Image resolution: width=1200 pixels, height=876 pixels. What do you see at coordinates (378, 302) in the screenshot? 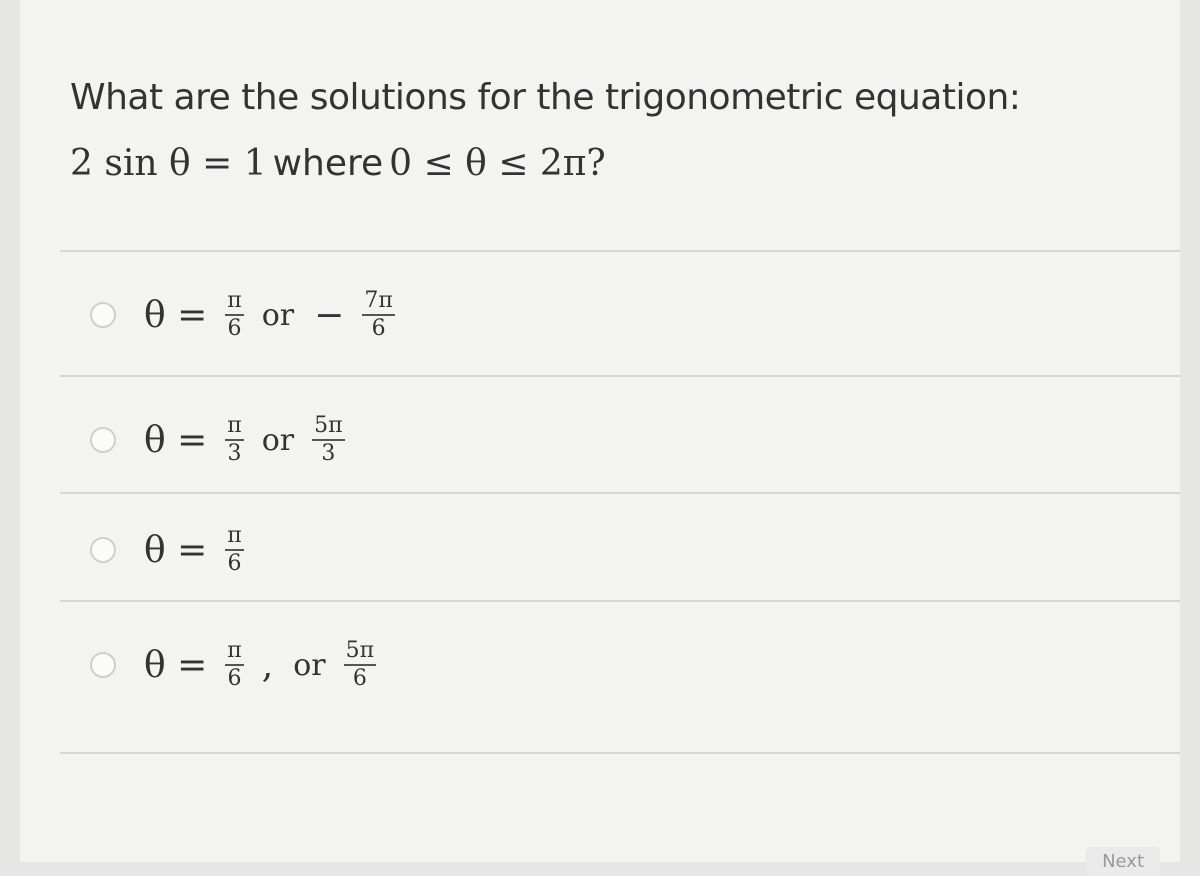
I see `numerator: 7π` at bounding box center [378, 302].